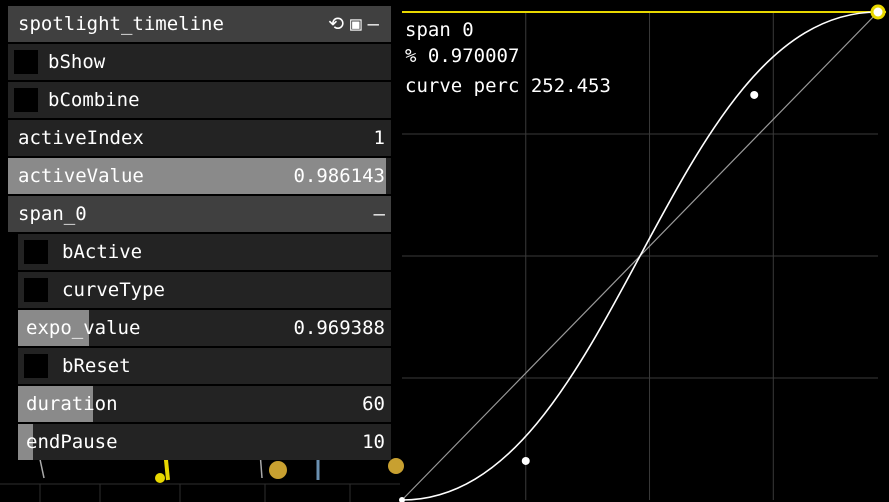 The height and width of the screenshot is (502, 889). What do you see at coordinates (72, 442) in the screenshot?
I see `slider-label: endPause` at bounding box center [72, 442].